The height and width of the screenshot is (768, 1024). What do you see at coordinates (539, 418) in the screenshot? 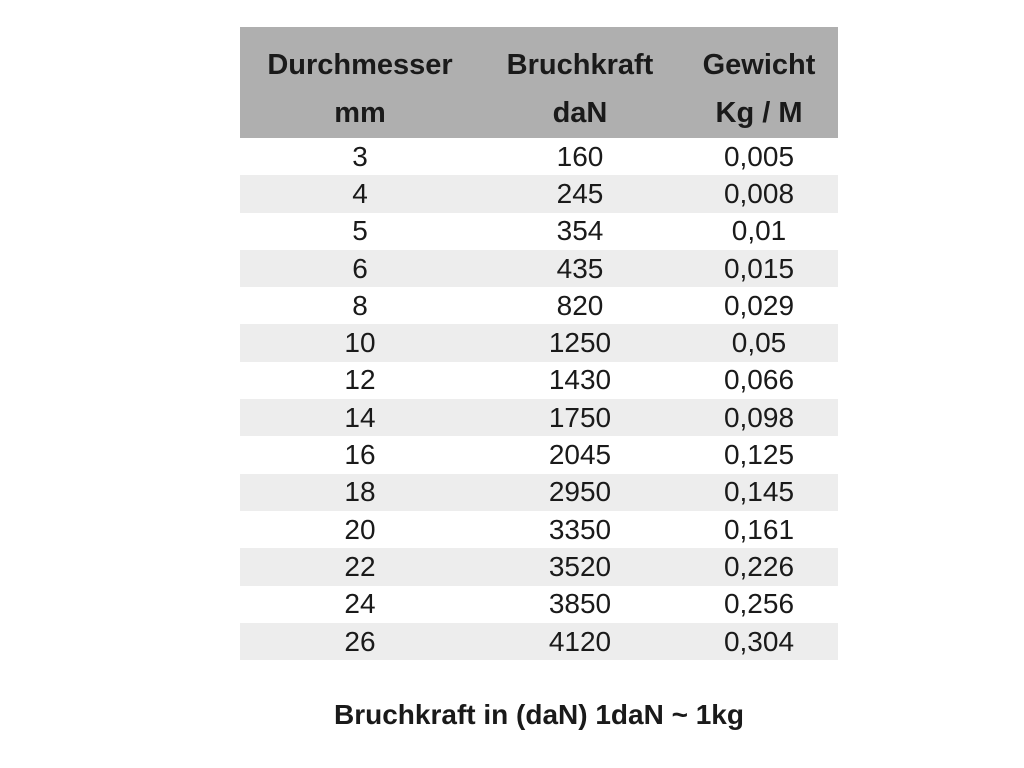
I see `table-row: 14 1750 0,098` at bounding box center [539, 418].